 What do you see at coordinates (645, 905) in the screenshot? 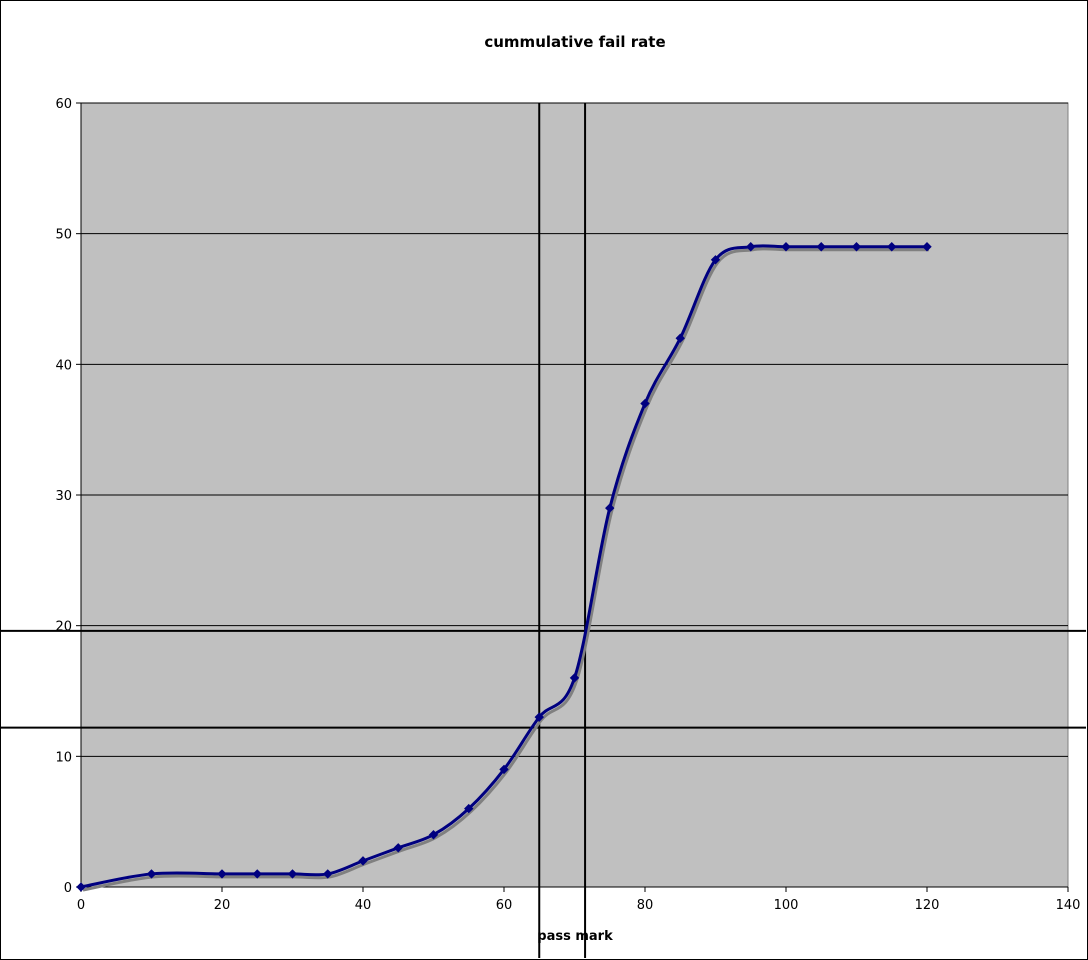
I see `x-tick-label-80: 80` at bounding box center [645, 905].